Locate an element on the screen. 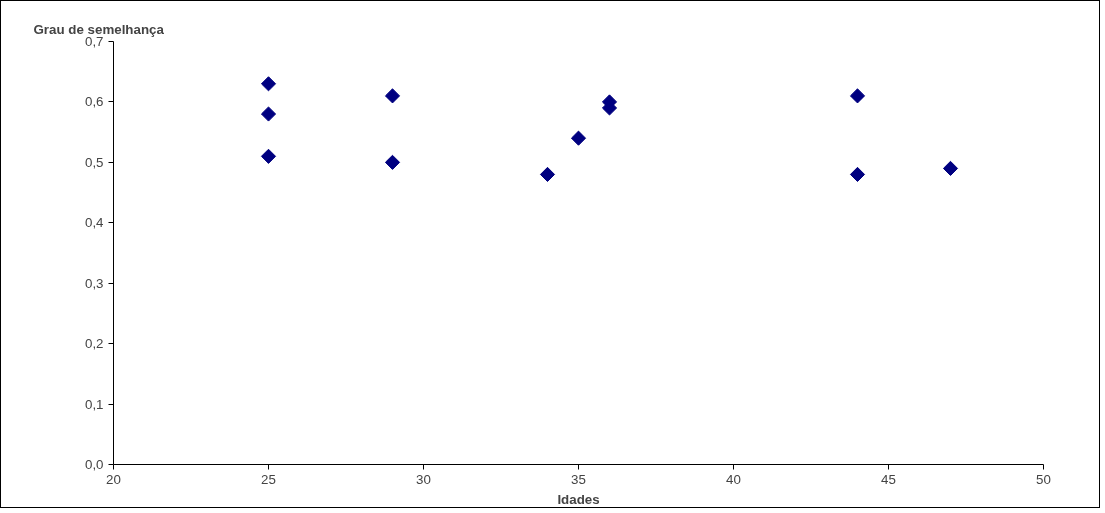 Image resolution: width=1105 pixels, height=513 pixels. x-tick-label: 25 is located at coordinates (268, 479).